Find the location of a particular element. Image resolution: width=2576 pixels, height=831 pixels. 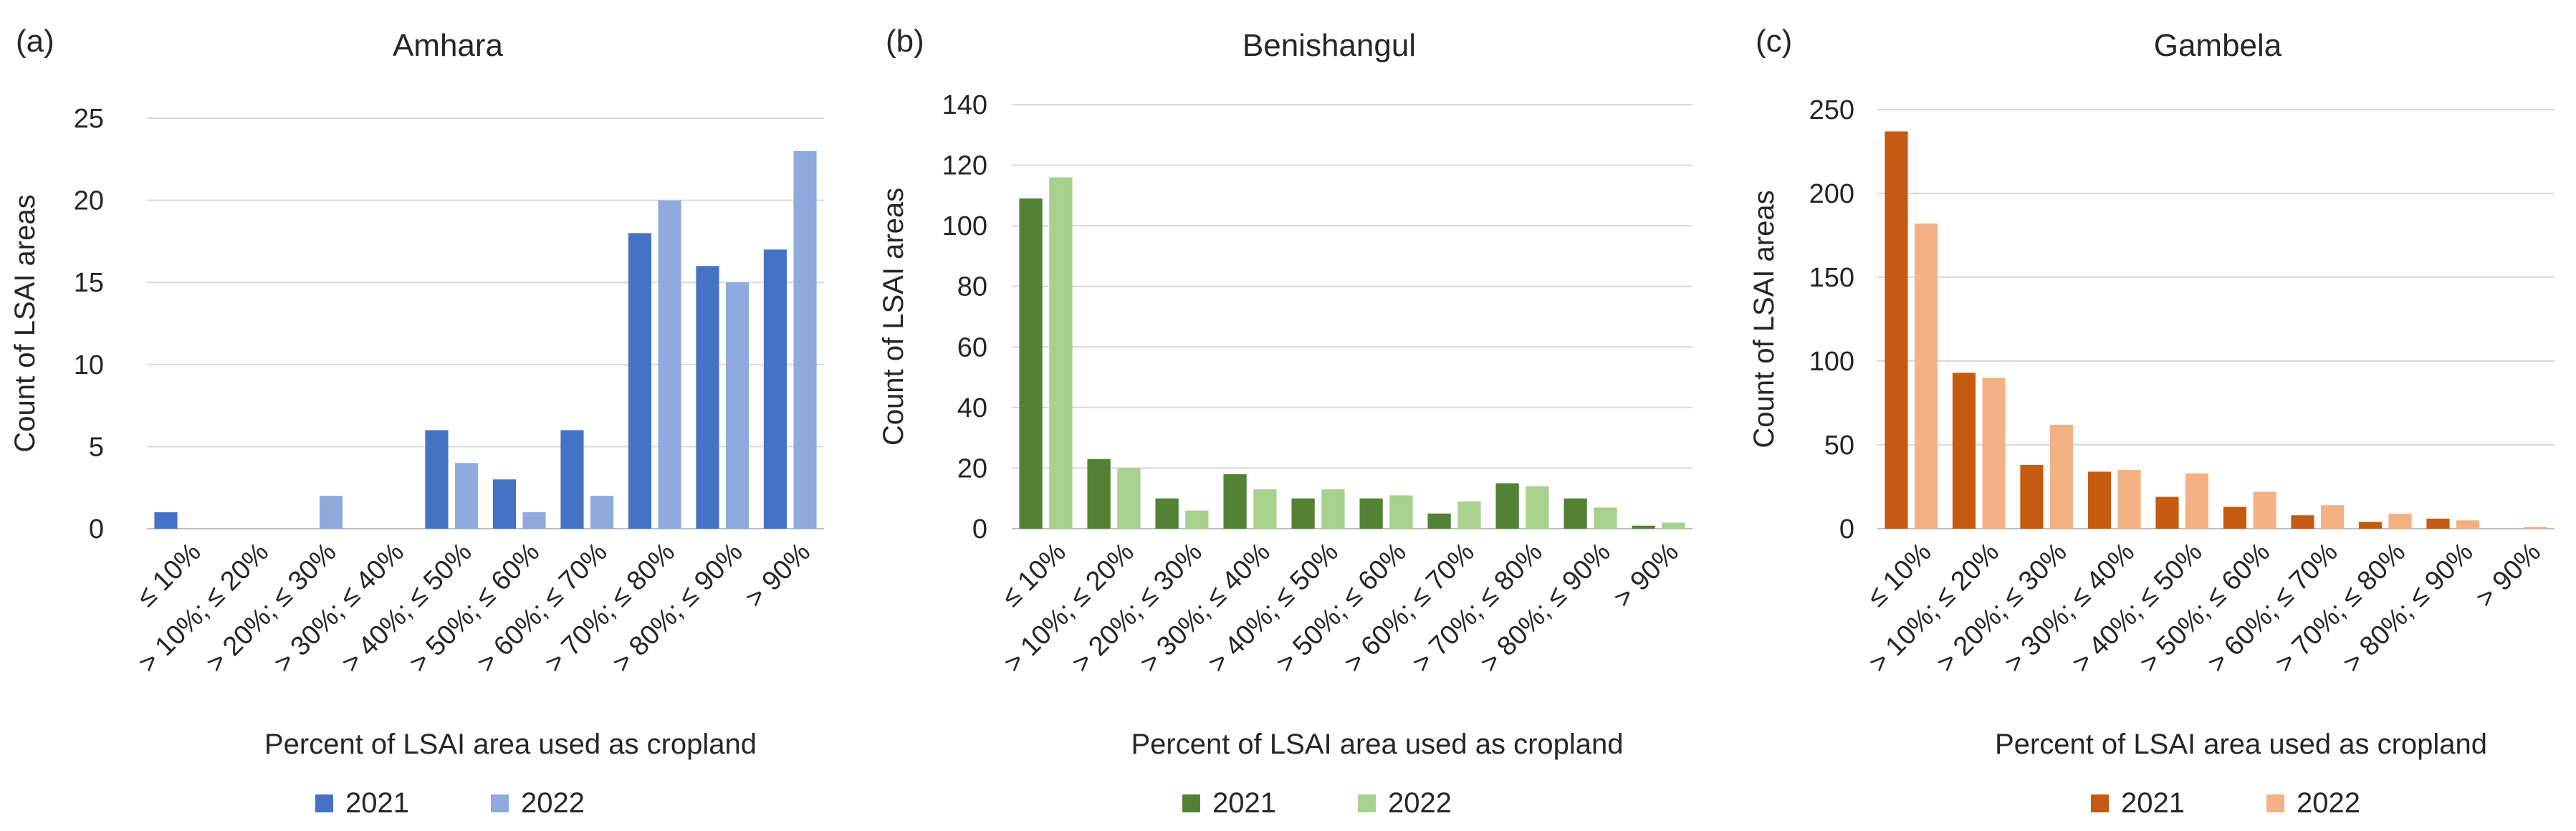

chart-title: Benishangul is located at coordinates (1329, 45).